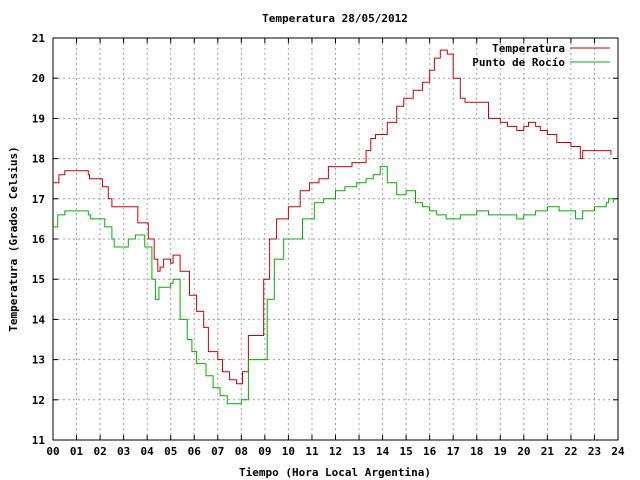 This screenshot has height=480, width=640. I want to click on y-tick-label: 12, so click(38, 400).